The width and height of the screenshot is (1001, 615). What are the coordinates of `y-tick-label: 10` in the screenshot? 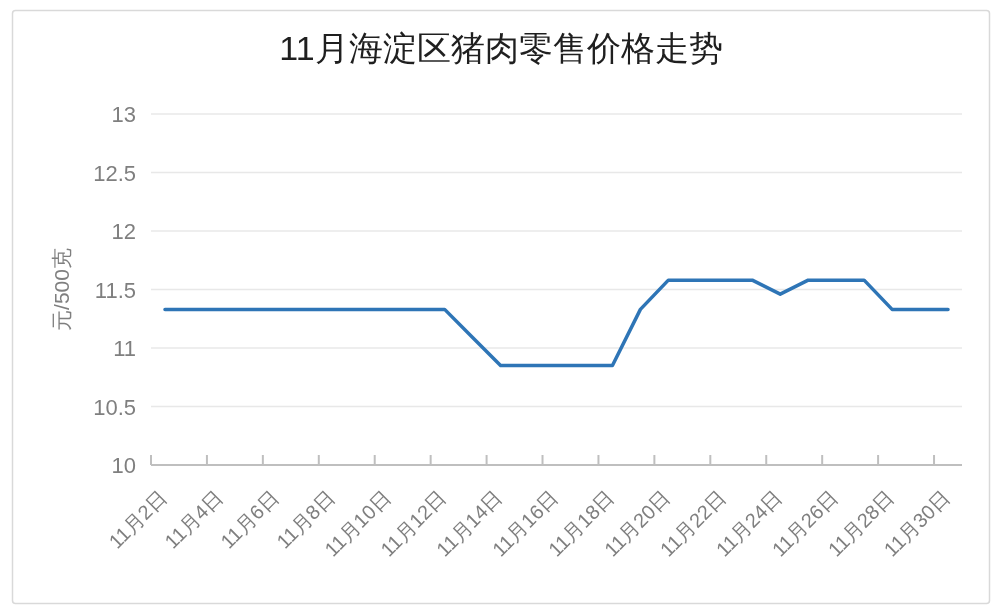 It's located at (123, 465).